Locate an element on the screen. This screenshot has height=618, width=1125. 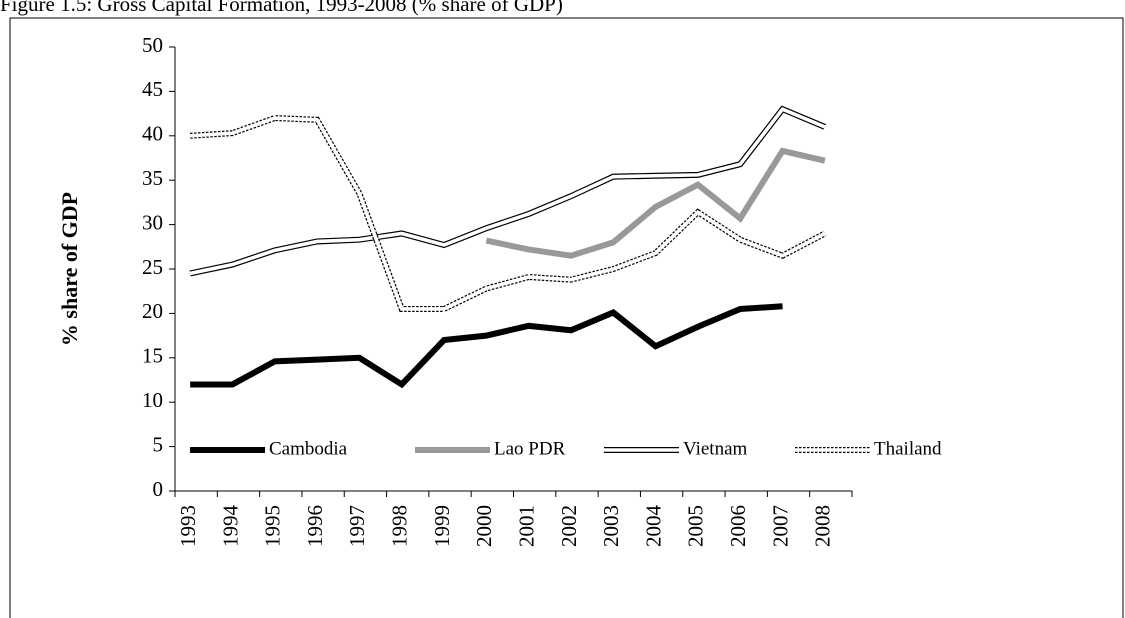
y-tick-label: 25 is located at coordinates (152, 267).